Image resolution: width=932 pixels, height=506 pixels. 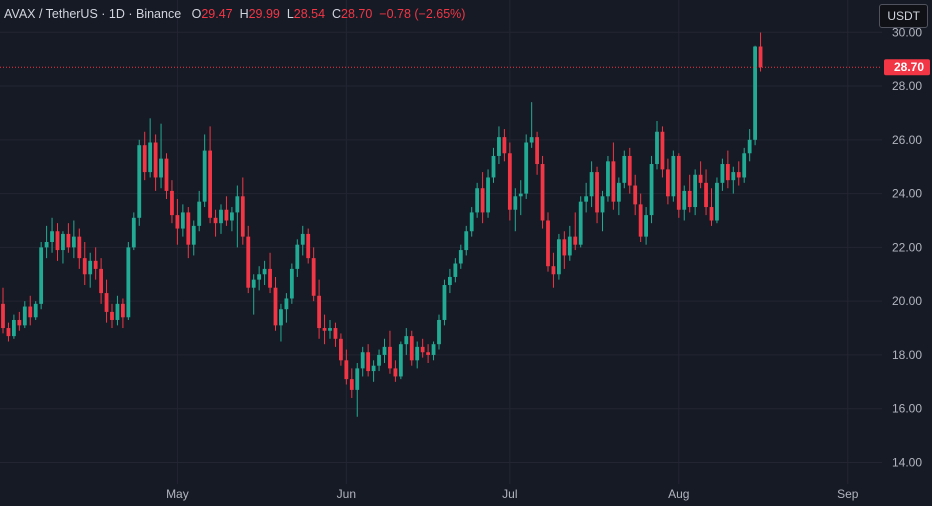 I want to click on close-value: 28.70, so click(x=357, y=14).